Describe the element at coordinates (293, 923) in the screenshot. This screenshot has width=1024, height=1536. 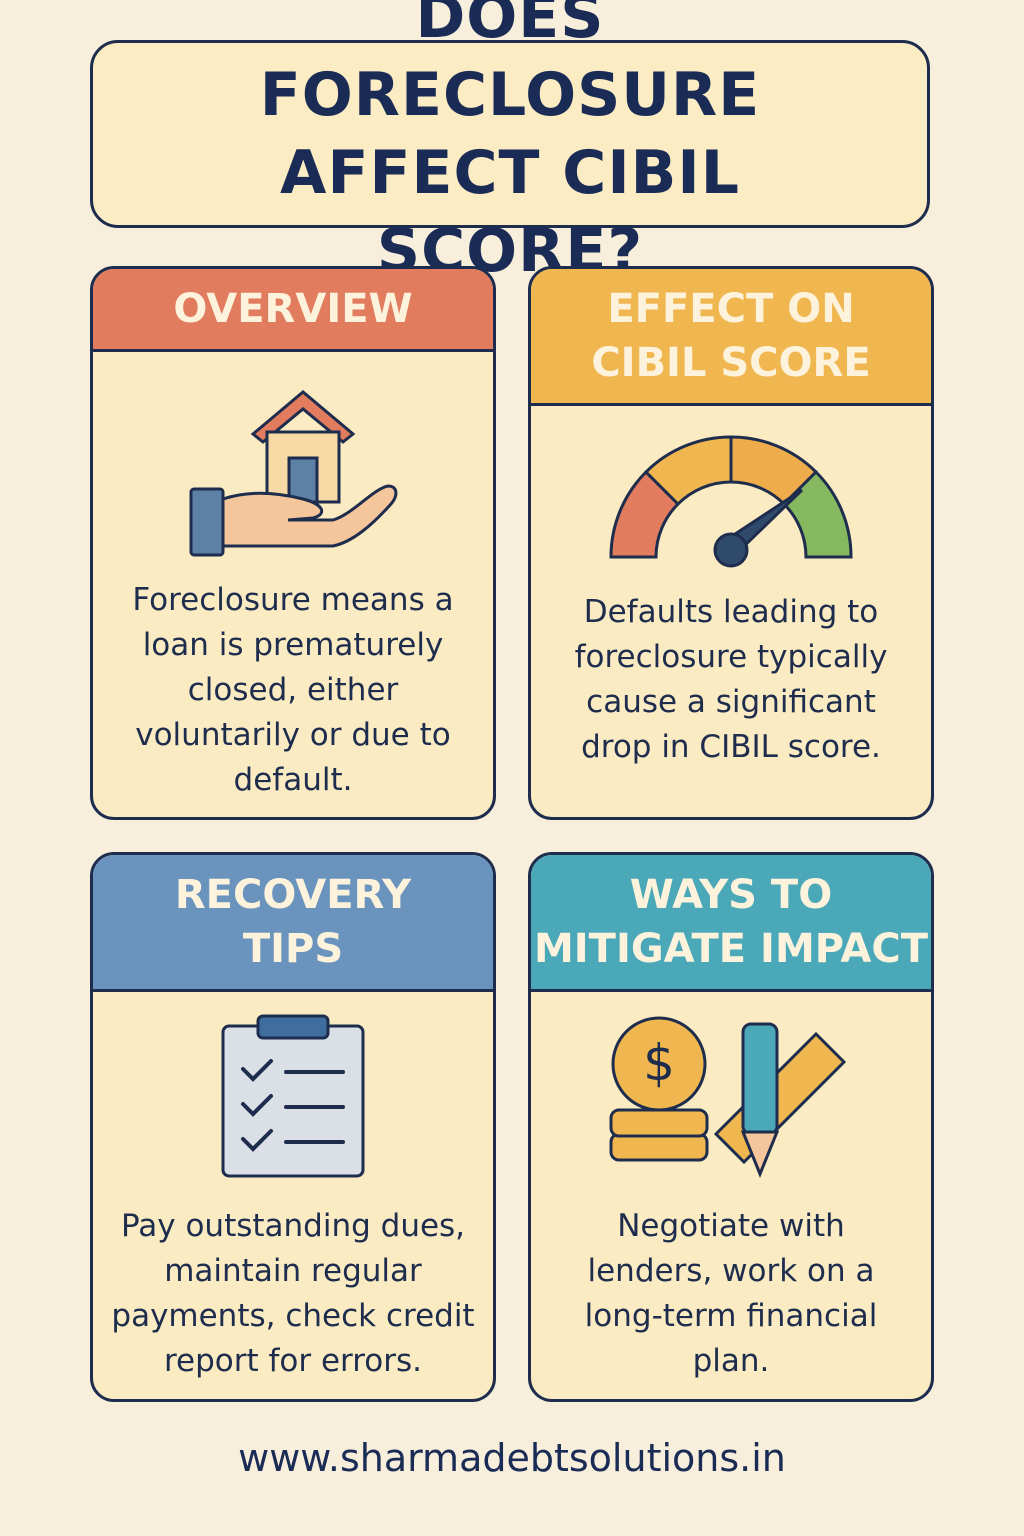
I see `card-heading: RECOVERY TIPS` at that location.